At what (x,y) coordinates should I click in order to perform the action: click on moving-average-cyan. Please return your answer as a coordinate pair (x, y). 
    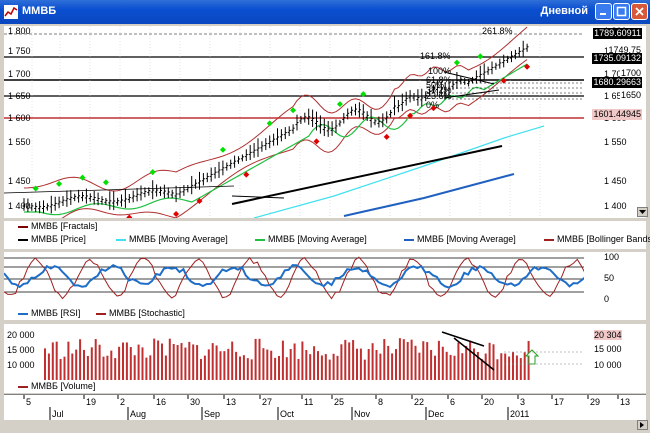
    Looking at the image, I should click on (399, 171).